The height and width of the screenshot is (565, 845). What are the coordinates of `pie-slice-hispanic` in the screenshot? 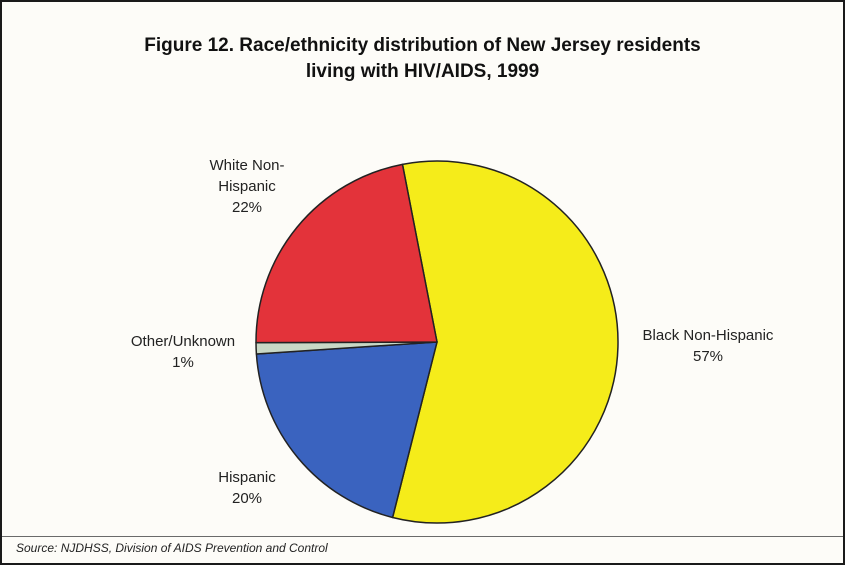 It's located at (346, 430).